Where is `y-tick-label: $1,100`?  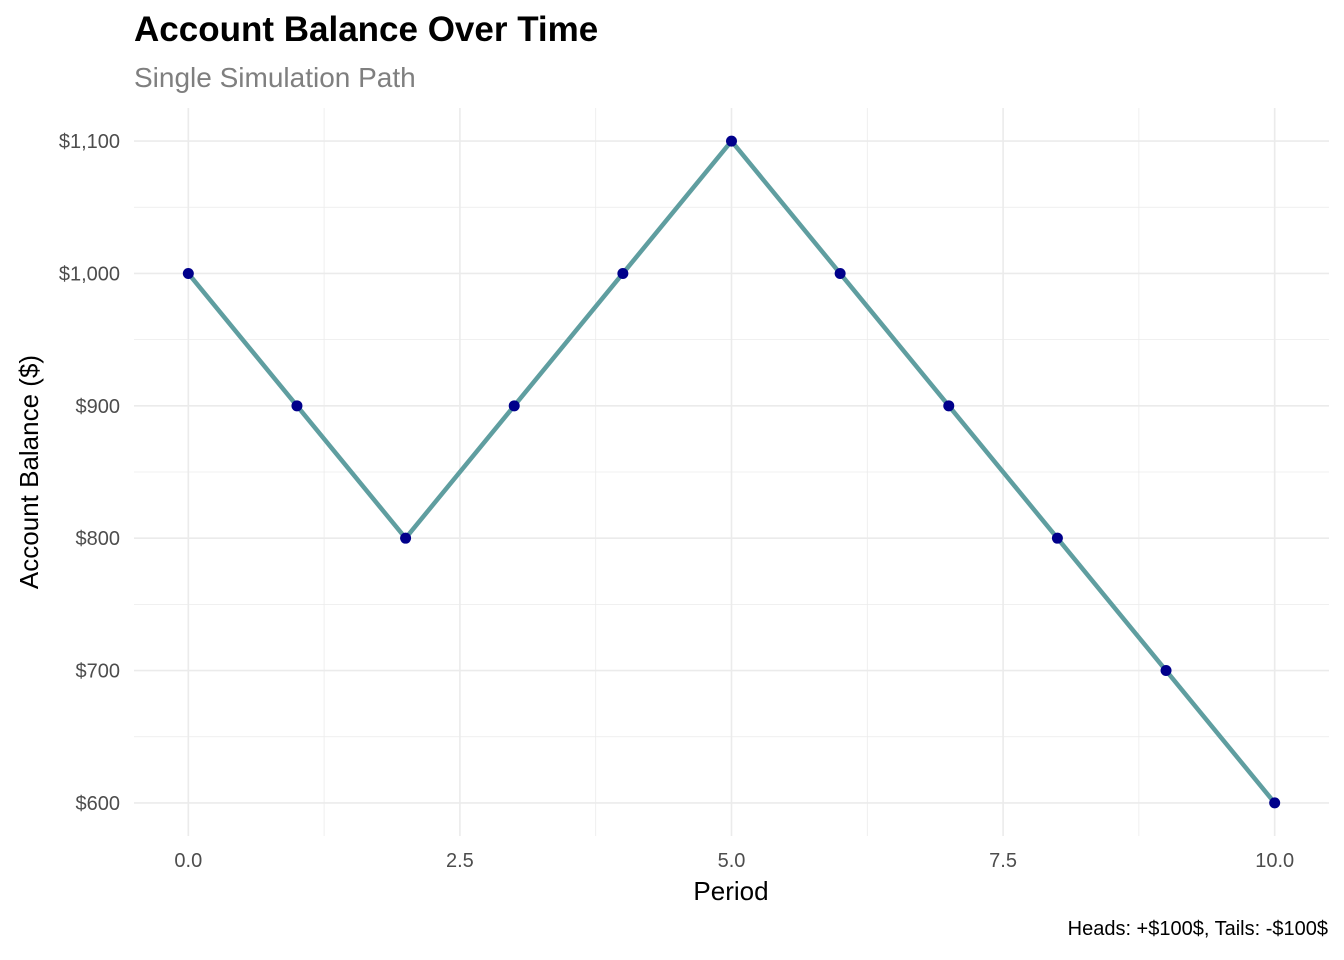 y-tick-label: $1,100 is located at coordinates (89, 142).